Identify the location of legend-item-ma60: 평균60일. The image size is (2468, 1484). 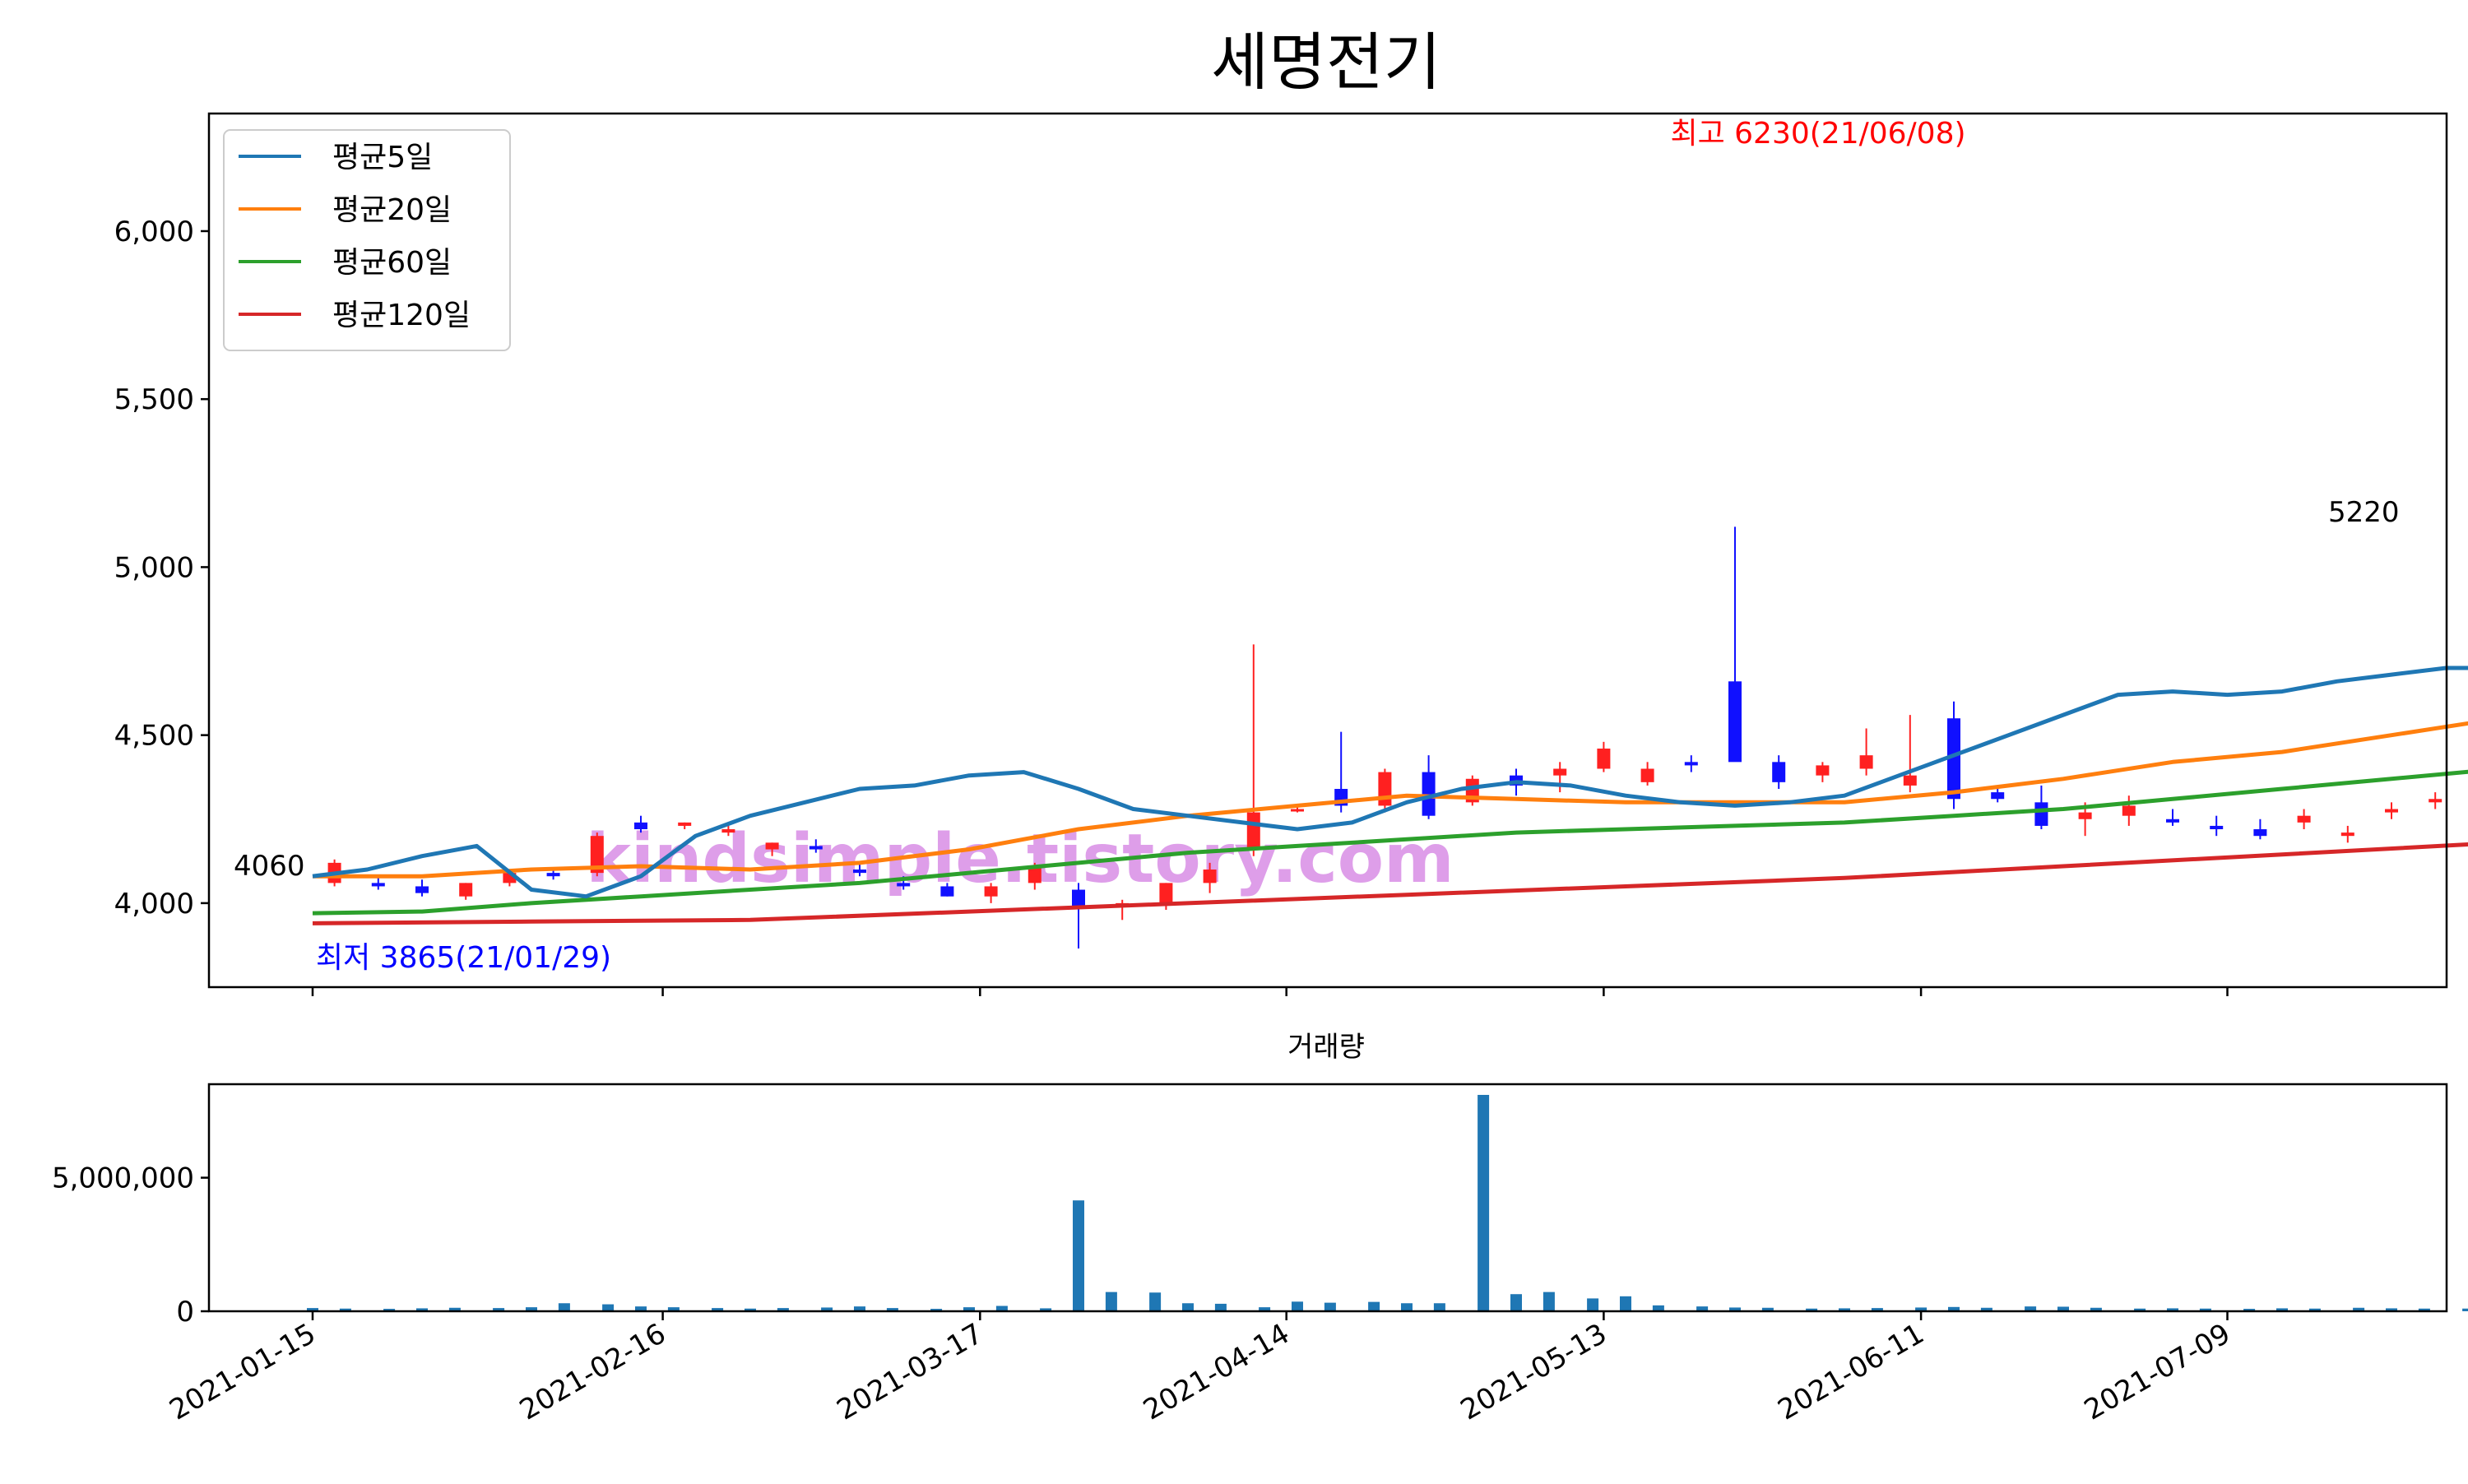
(345, 263).